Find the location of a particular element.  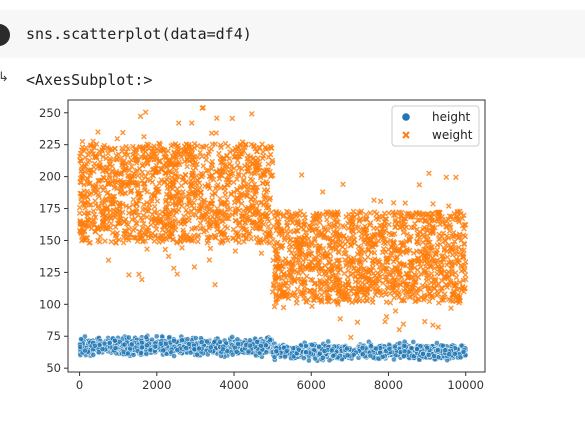

x-tick-label: 8000 is located at coordinates (388, 385).